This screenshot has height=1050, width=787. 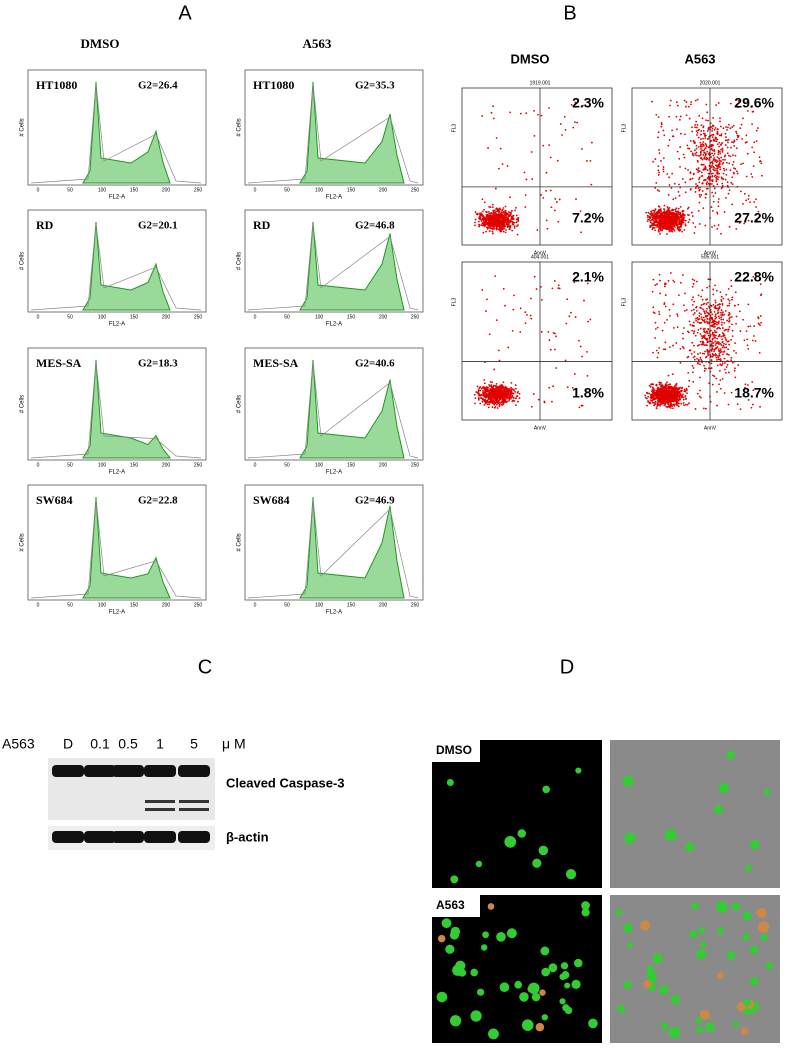 What do you see at coordinates (102, 317) in the screenshot?
I see `x-tick-label: 100` at bounding box center [102, 317].